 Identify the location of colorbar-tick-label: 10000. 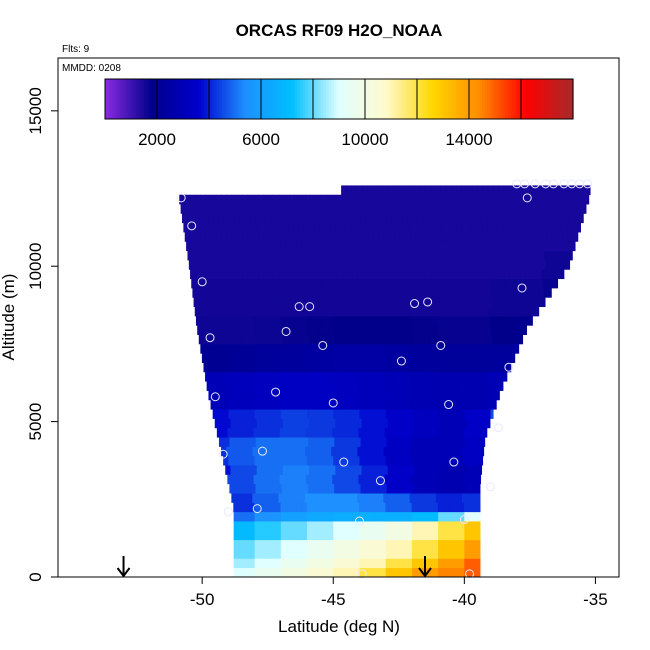
(364, 139).